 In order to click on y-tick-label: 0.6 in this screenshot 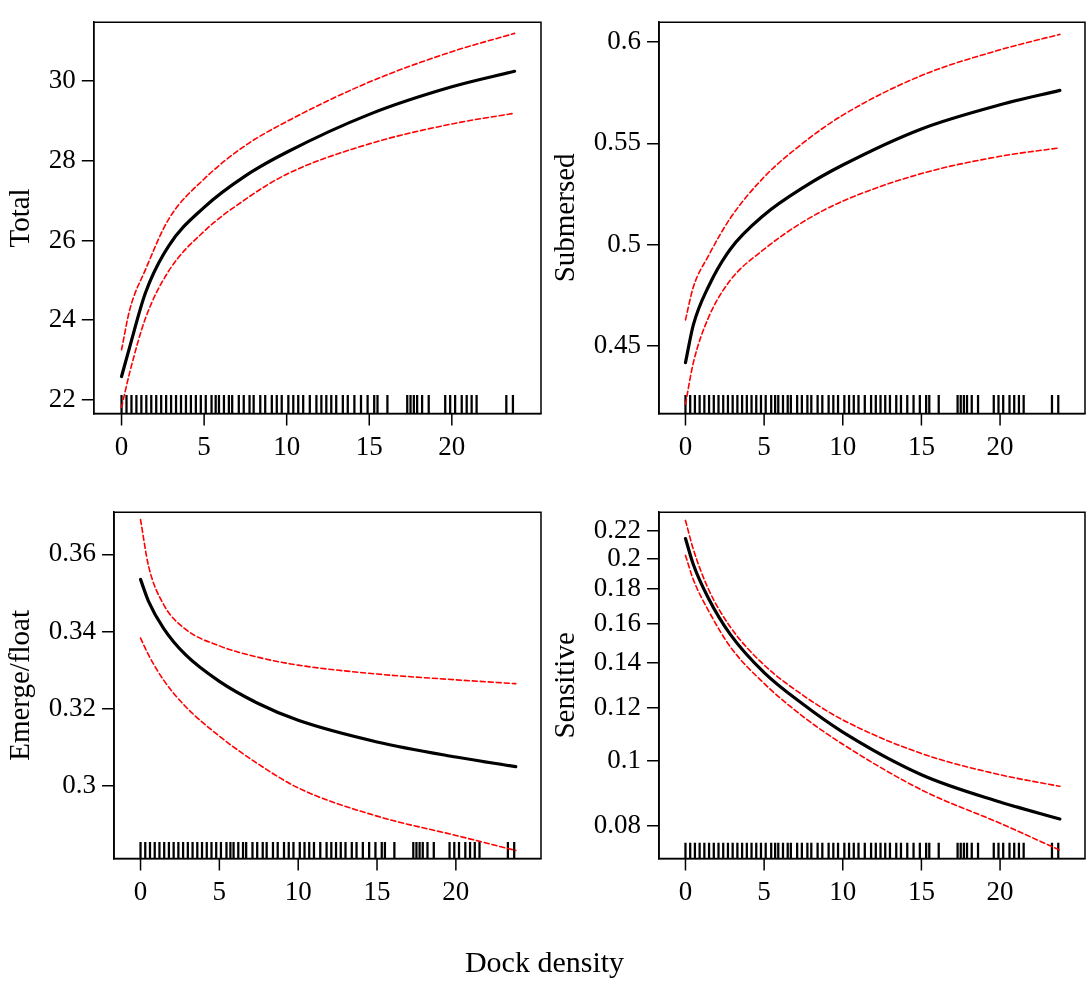, I will do `click(624, 39)`.